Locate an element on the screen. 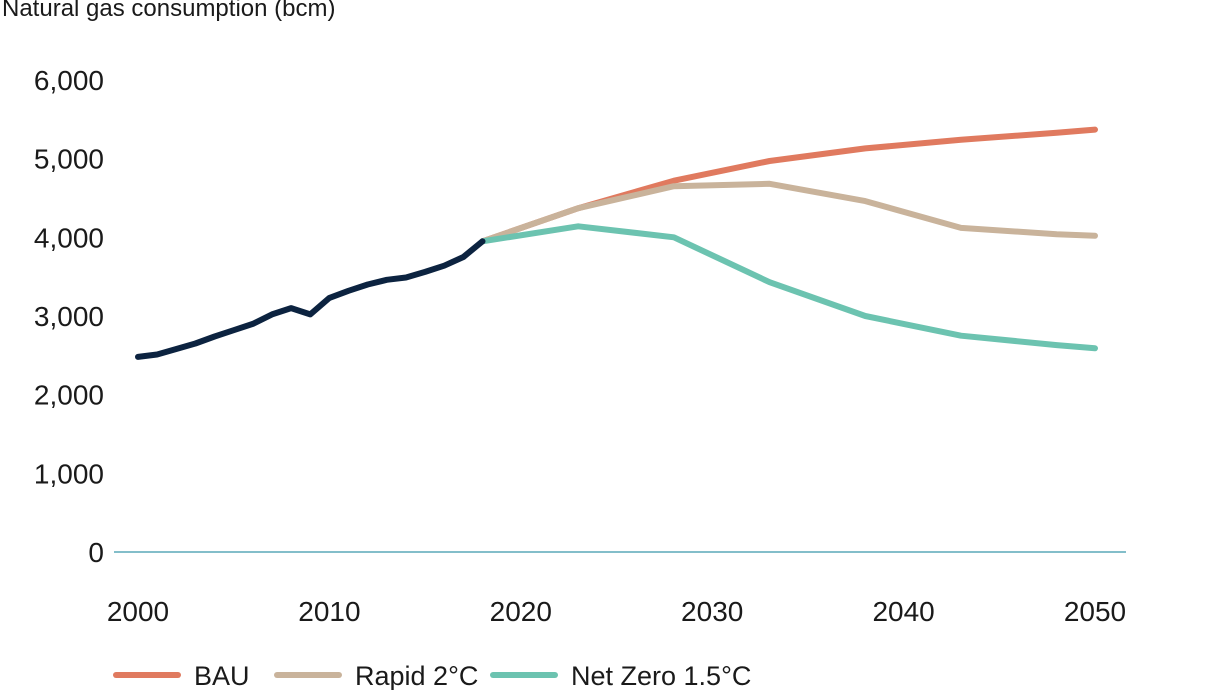 This screenshot has width=1226, height=690. rapid-2c-line is located at coordinates (788, 212).